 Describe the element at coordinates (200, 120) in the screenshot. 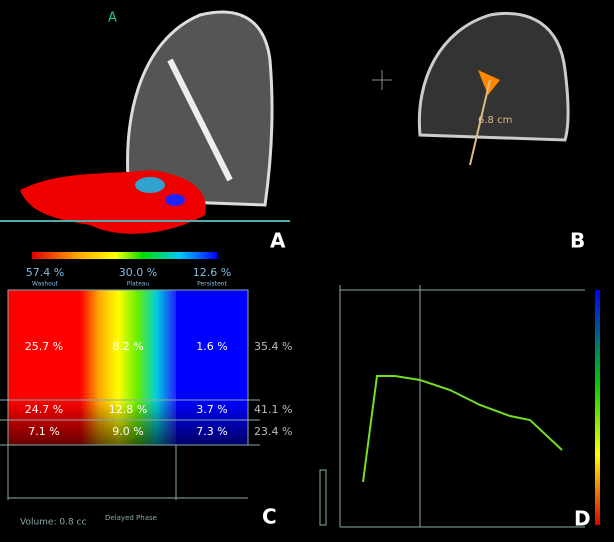

I see `tissue` at that location.